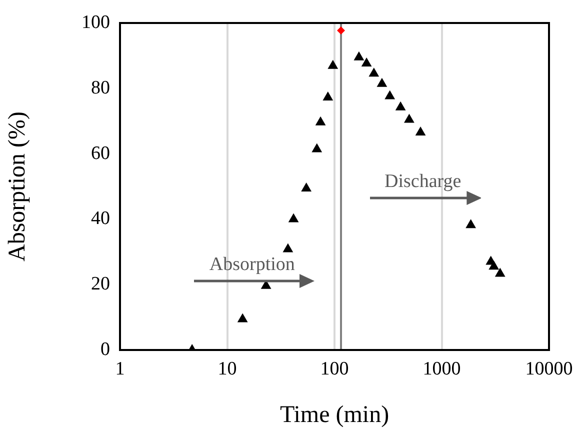 This screenshot has height=434, width=582. I want to click on x-tick-label: 1000, so click(441, 369).